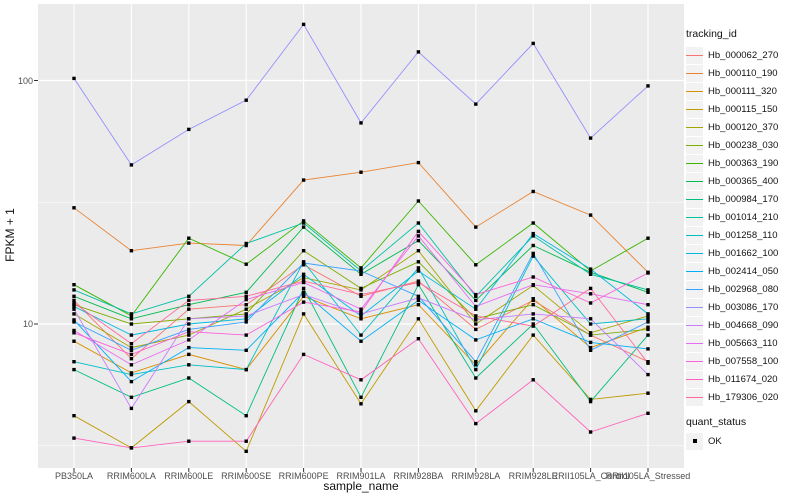 This screenshot has width=800, height=500. What do you see at coordinates (743, 397) in the screenshot?
I see `legend-item: Hb_179306_020` at bounding box center [743, 397].